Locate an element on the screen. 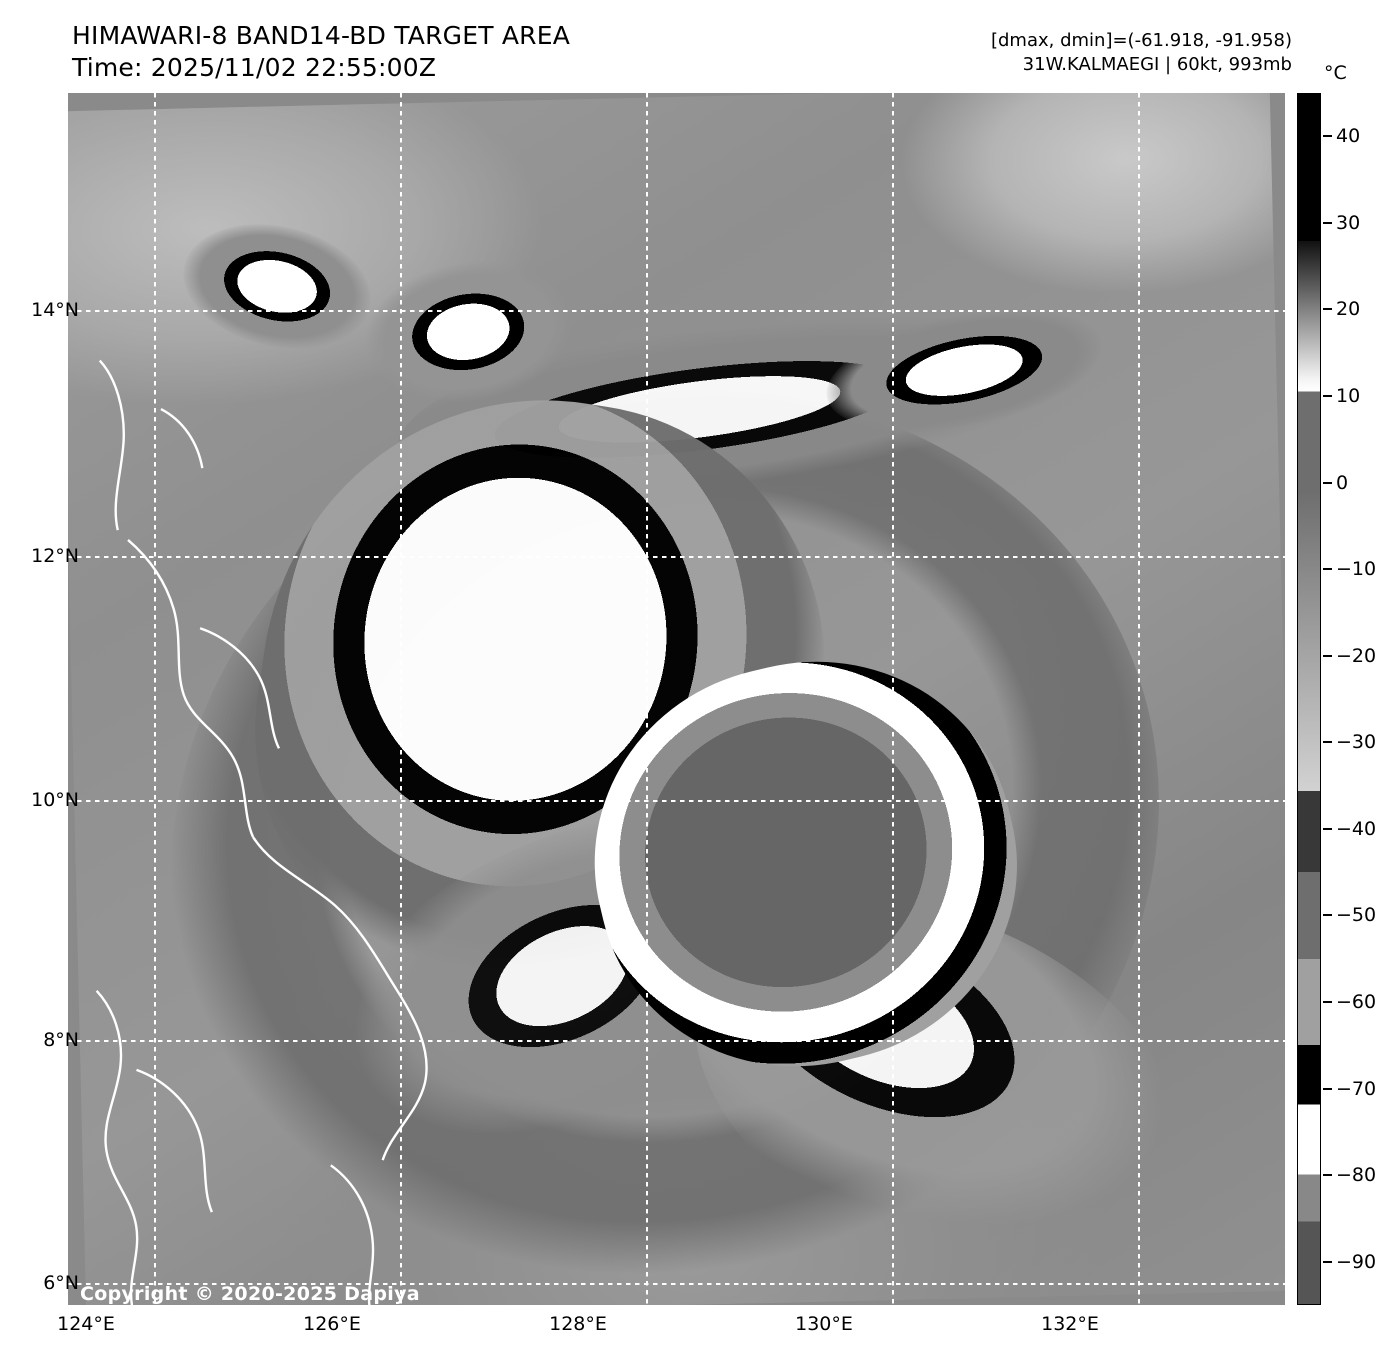 The height and width of the screenshot is (1359, 1390). axis-label-lat-8: 8°N is located at coordinates (61, 1040).